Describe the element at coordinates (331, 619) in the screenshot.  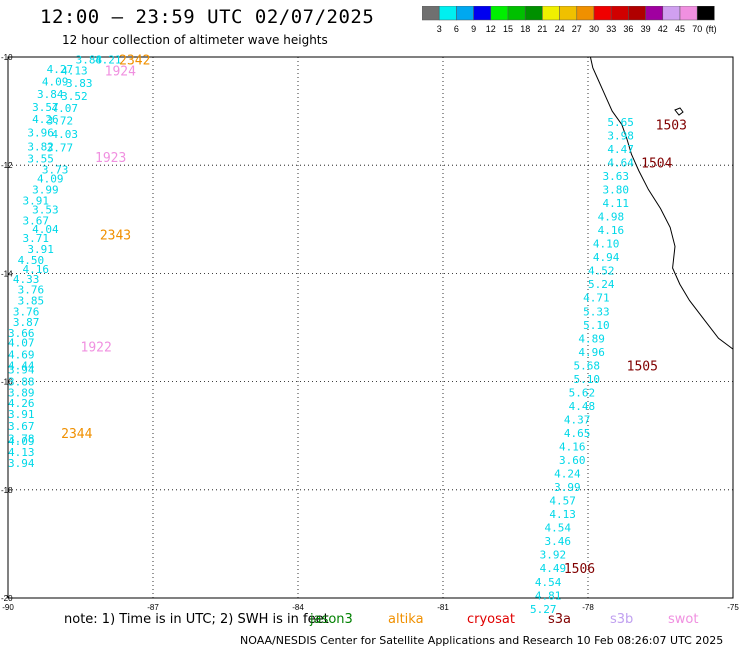
I see `satellite-legend-jason3: jason3` at that location.